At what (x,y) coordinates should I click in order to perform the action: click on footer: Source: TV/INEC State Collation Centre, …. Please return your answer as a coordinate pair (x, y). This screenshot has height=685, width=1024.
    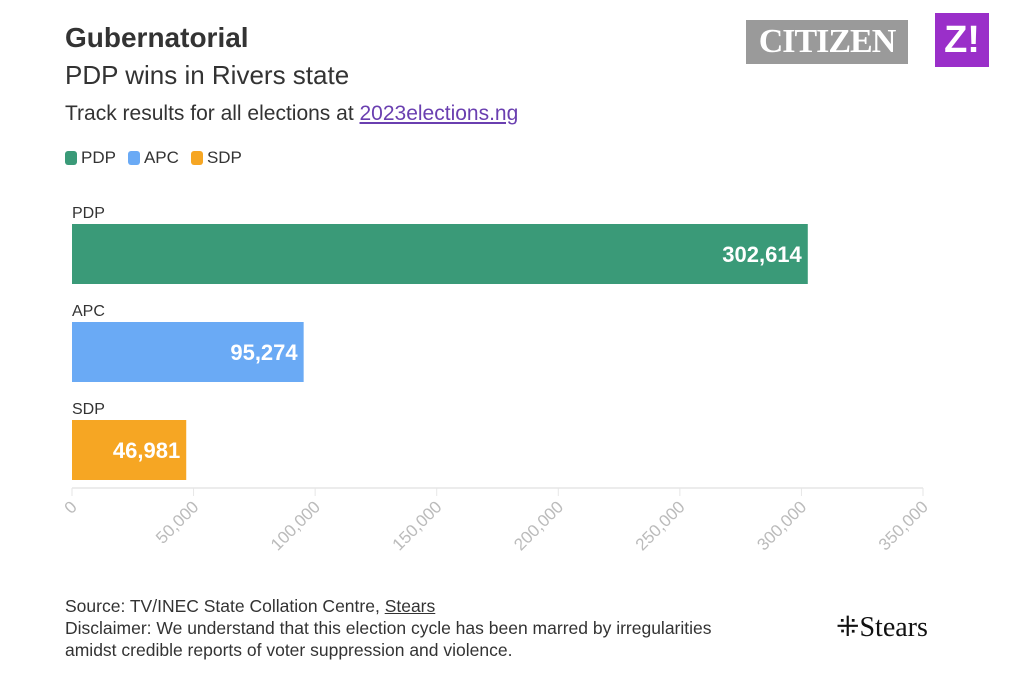
    Looking at the image, I should click on (388, 628).